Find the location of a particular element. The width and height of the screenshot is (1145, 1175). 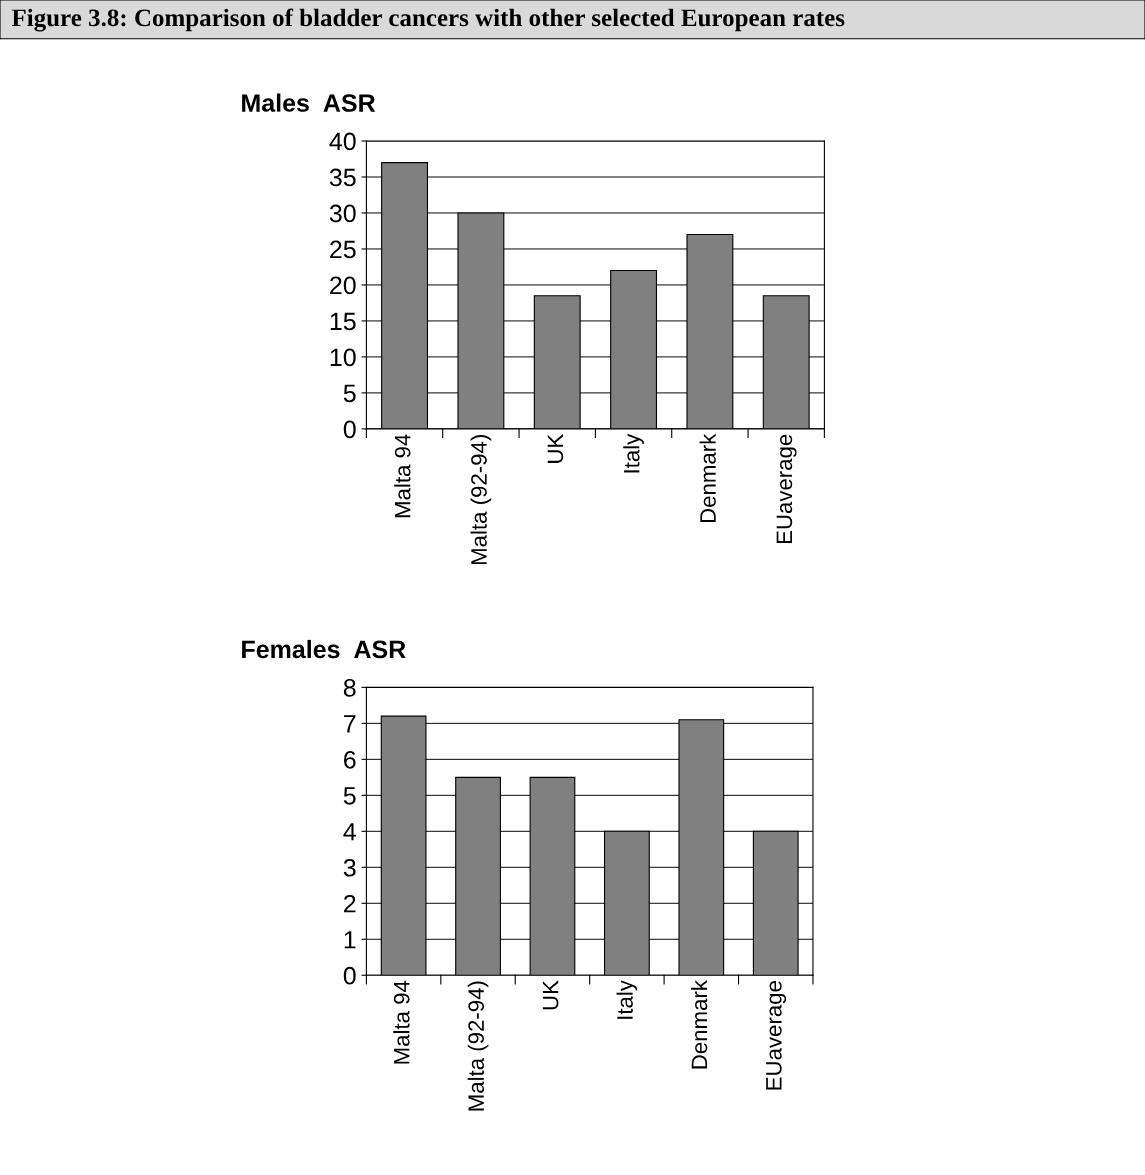

y-tick-label: 20 is located at coordinates (343, 285).